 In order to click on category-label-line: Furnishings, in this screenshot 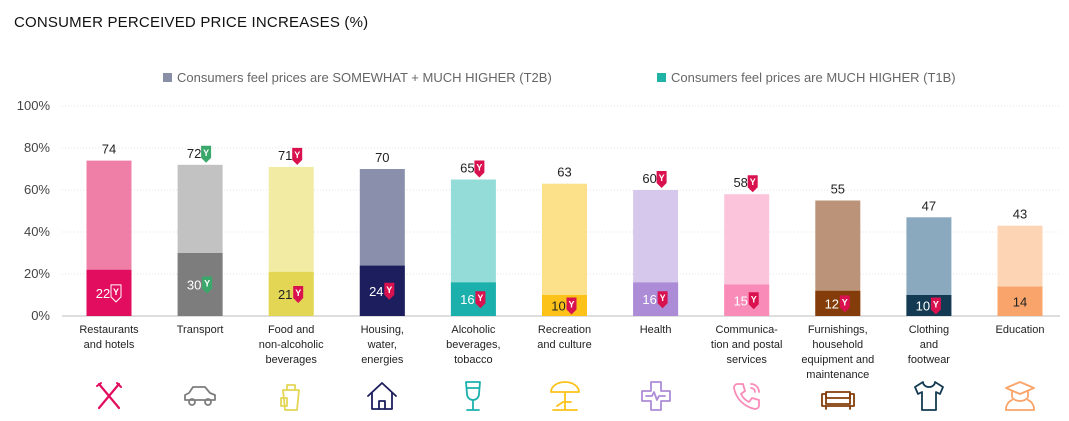, I will do `click(837, 330)`.